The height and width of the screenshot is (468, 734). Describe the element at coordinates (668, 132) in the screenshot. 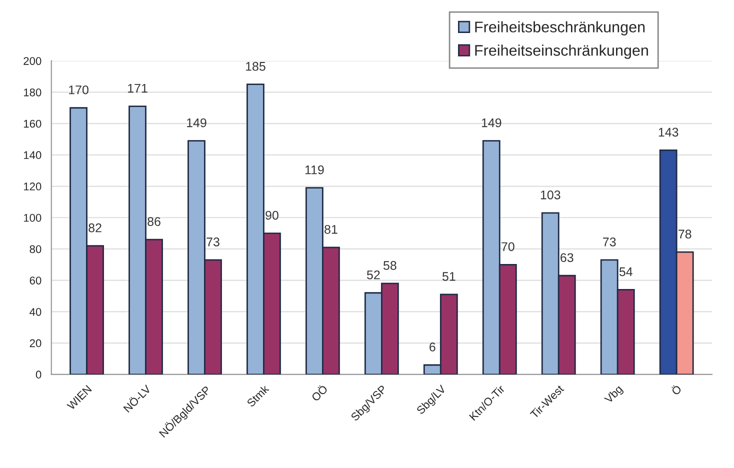

I see `data-label: 143` at that location.